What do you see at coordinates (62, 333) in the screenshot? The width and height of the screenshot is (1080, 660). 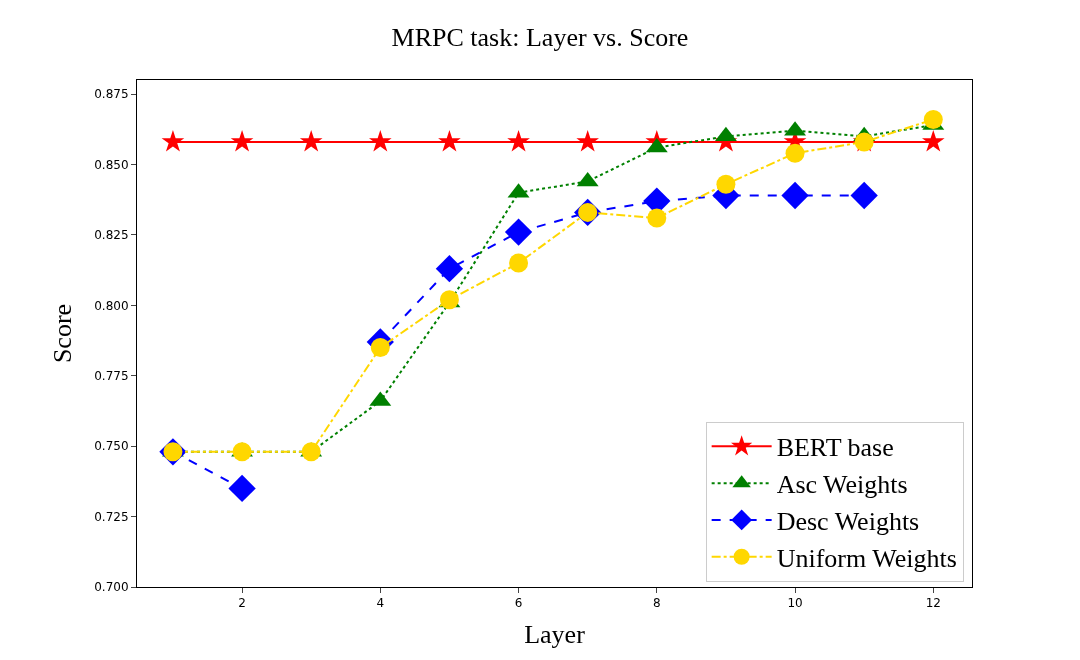 I see `y-axis-title: Score` at bounding box center [62, 333].